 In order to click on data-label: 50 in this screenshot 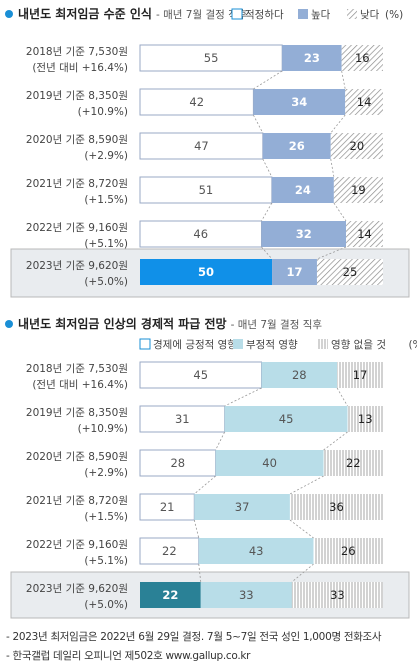, I will do `click(206, 272)`.